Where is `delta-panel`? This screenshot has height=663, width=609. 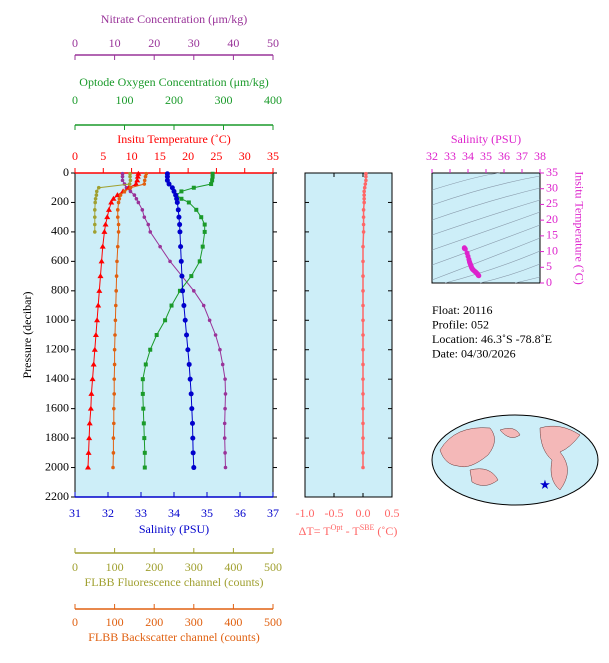 delta-panel is located at coordinates (348, 335).